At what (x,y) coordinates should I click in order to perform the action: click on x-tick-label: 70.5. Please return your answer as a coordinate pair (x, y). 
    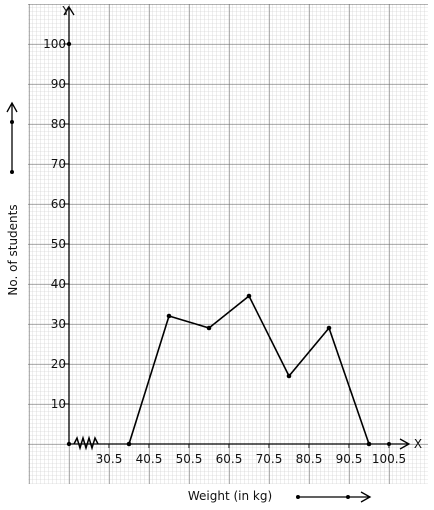
    Looking at the image, I should click on (269, 459).